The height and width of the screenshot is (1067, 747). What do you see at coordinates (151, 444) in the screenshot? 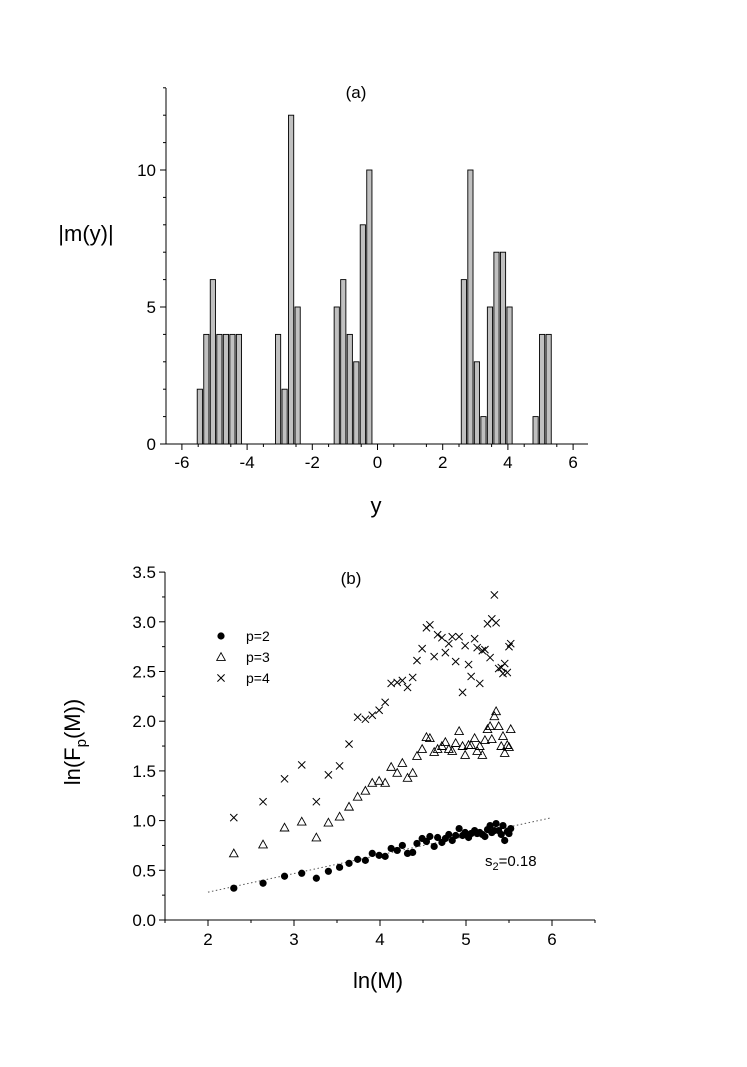
I see `panel-a-ytick-label: 0` at bounding box center [151, 444].